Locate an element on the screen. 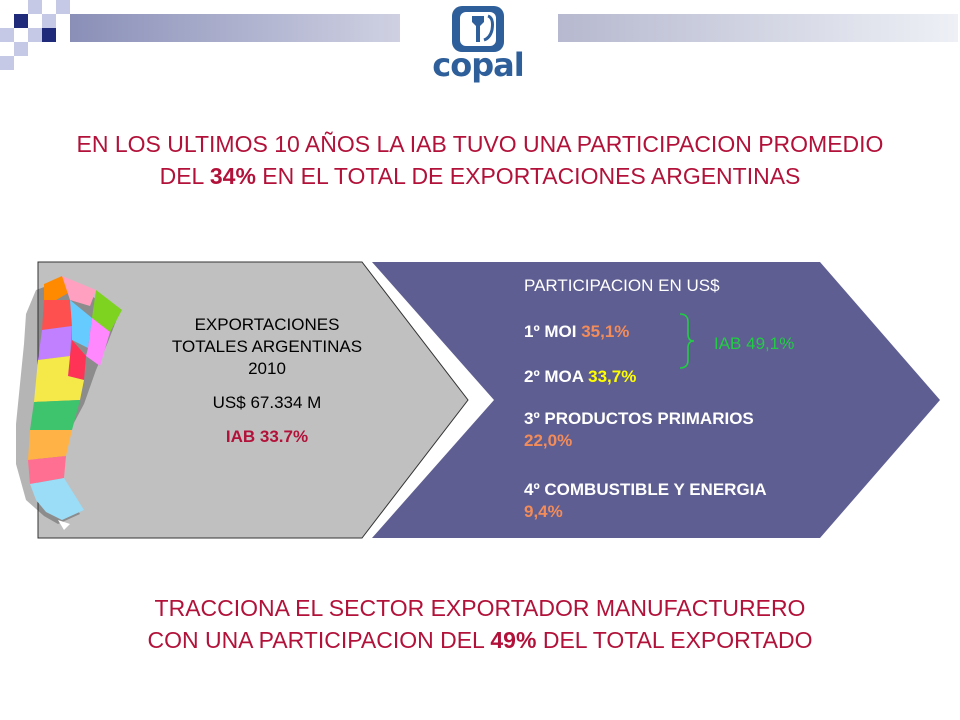 This screenshot has height=720, width=960. left-title-line2: TOTALES ARGENTINAS is located at coordinates (267, 346).